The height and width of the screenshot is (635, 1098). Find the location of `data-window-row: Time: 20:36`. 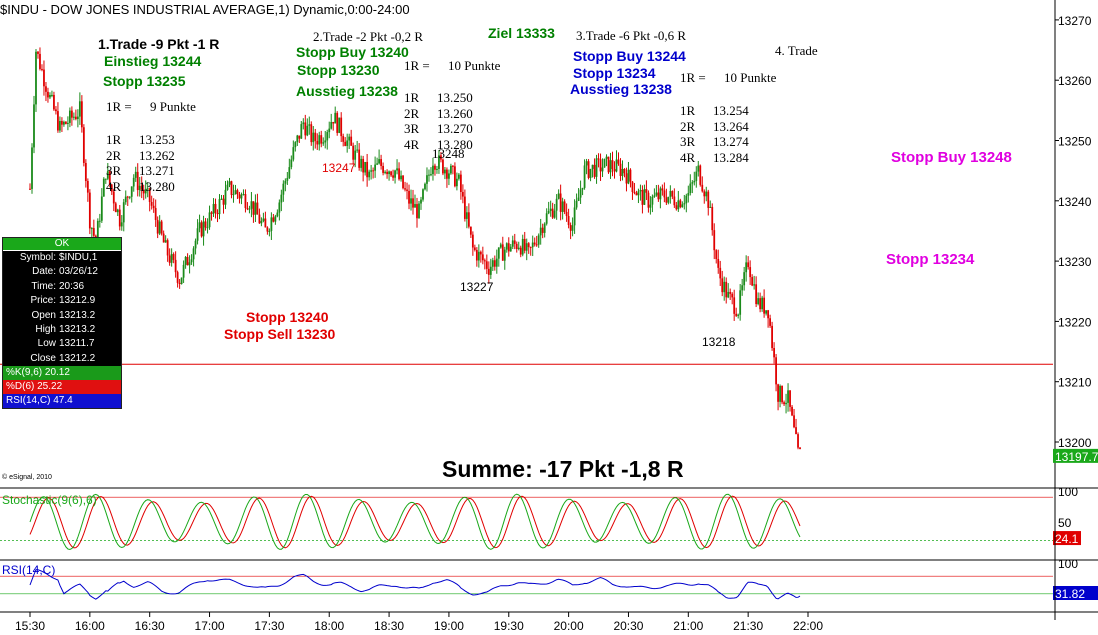

data-window-row: Time: 20:36 is located at coordinates (58, 286).